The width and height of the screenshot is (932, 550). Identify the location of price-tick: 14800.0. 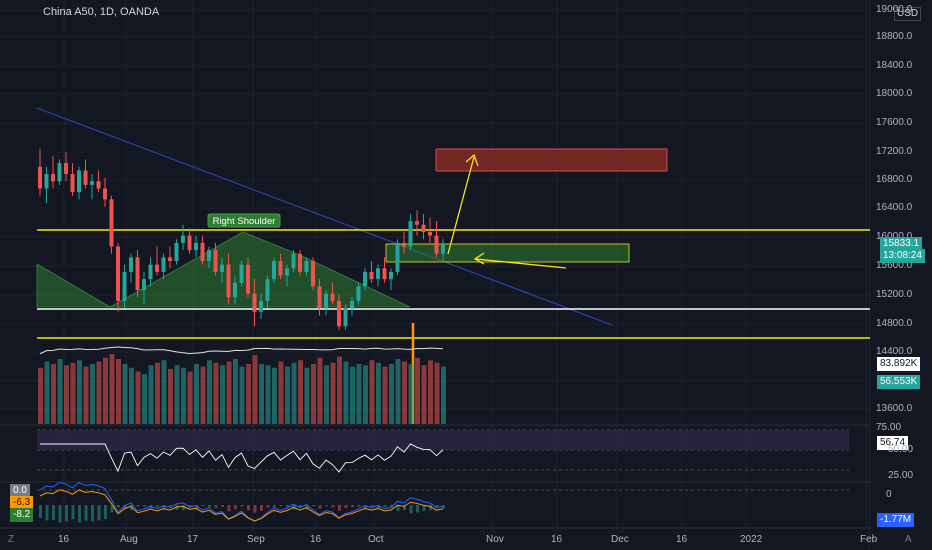
(894, 323).